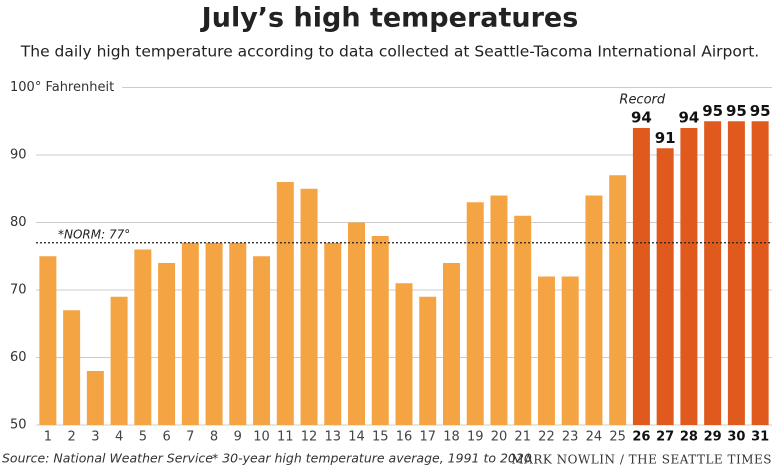 This screenshot has width=780, height=468. I want to click on x-tick-label: 6, so click(166, 437).